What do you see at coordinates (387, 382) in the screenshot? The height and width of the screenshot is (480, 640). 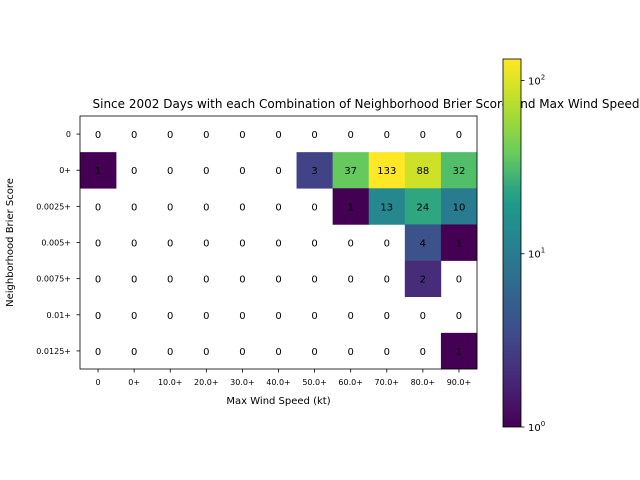 I see `x-tick-label: 70.0+` at bounding box center [387, 382].